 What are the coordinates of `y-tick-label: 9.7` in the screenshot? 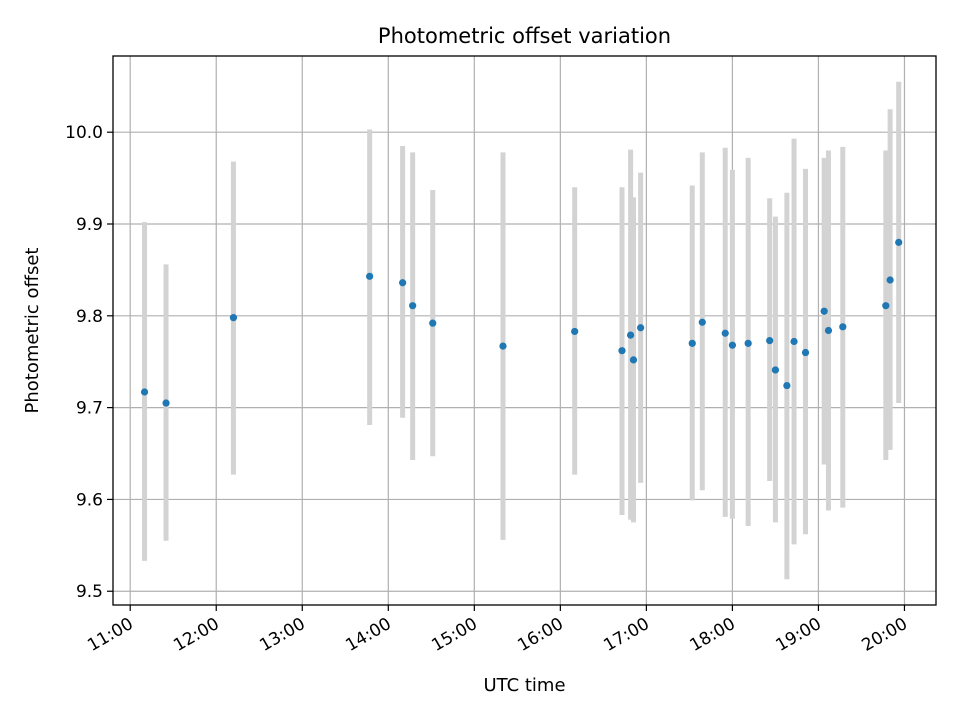 It's located at (89, 409).